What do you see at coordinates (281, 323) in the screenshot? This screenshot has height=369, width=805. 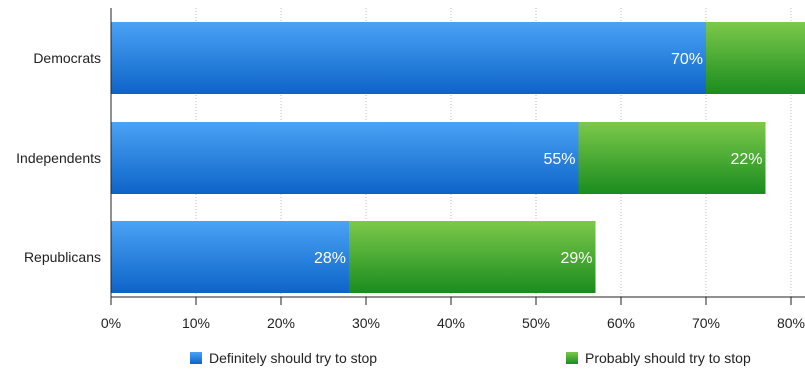 I see `x-tick-label: 20%` at bounding box center [281, 323].